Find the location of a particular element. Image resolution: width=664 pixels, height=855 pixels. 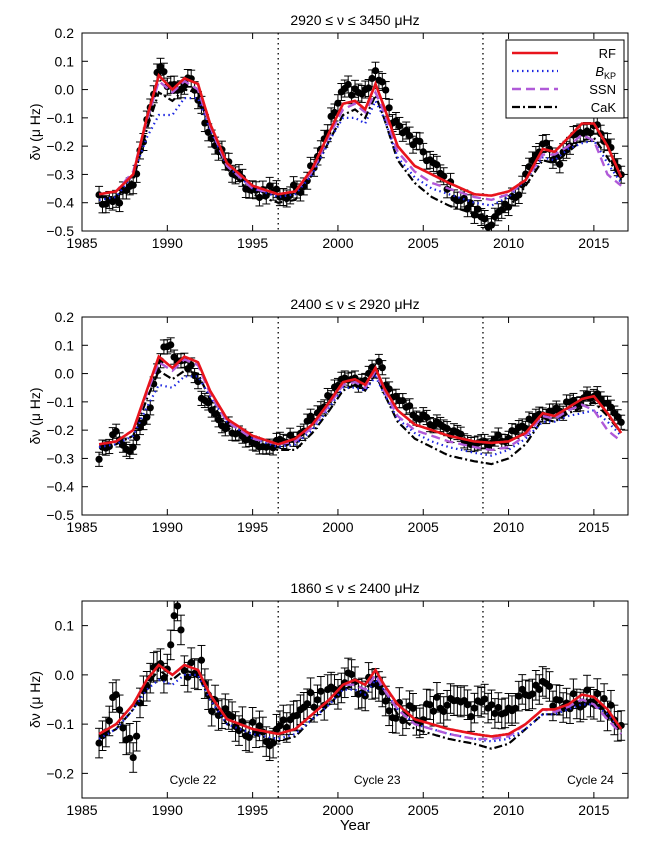

y-tick-label: −0.4 is located at coordinates (60, 487).